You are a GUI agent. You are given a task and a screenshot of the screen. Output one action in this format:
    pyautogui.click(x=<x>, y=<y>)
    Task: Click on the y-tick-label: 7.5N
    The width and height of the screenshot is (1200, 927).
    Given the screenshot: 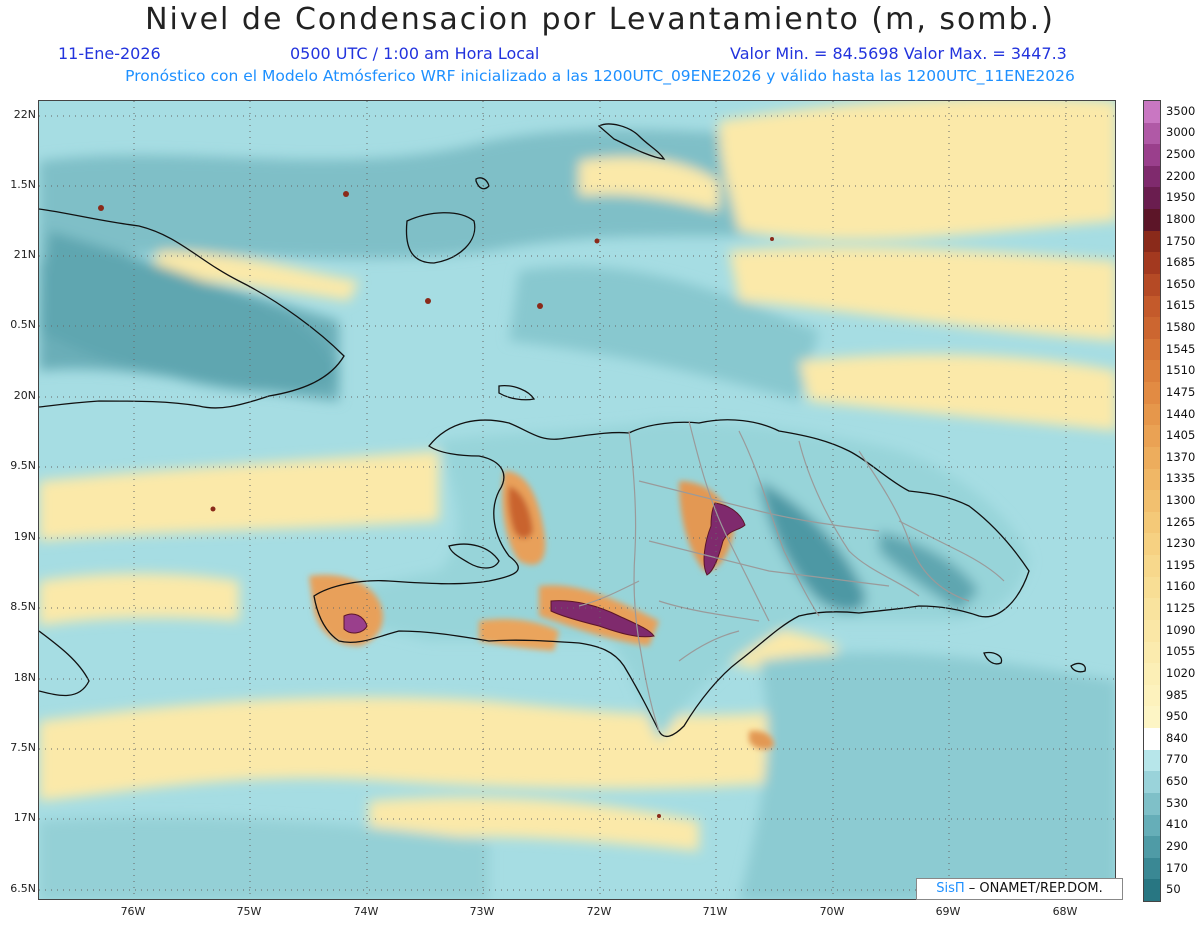 What is the action you would take?
    pyautogui.click(x=23, y=747)
    